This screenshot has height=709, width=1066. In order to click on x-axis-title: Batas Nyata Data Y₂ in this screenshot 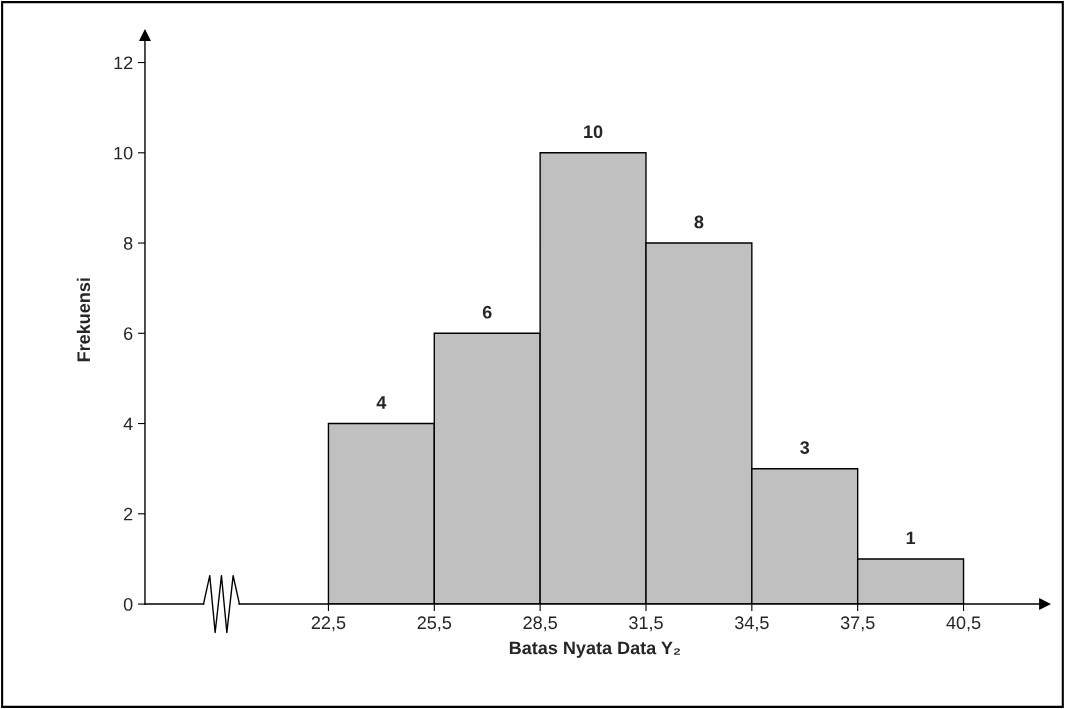, I will do `click(595, 649)`.